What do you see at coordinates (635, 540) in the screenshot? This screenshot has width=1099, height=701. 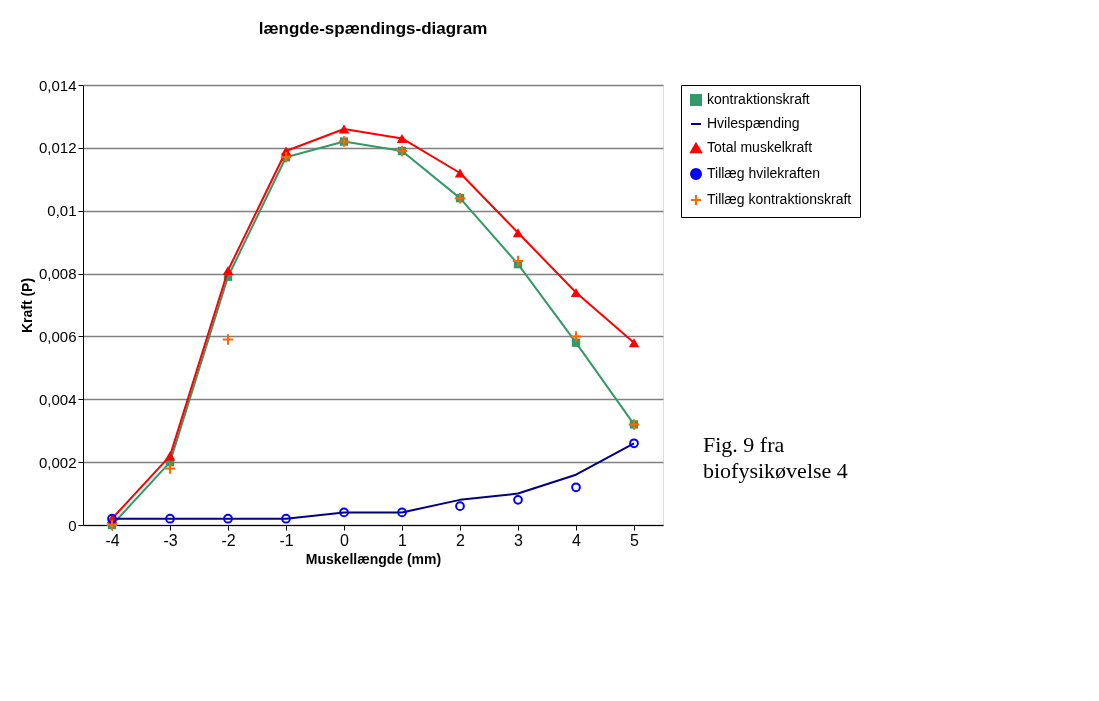 I see `x-tick-label: 5` at bounding box center [635, 540].